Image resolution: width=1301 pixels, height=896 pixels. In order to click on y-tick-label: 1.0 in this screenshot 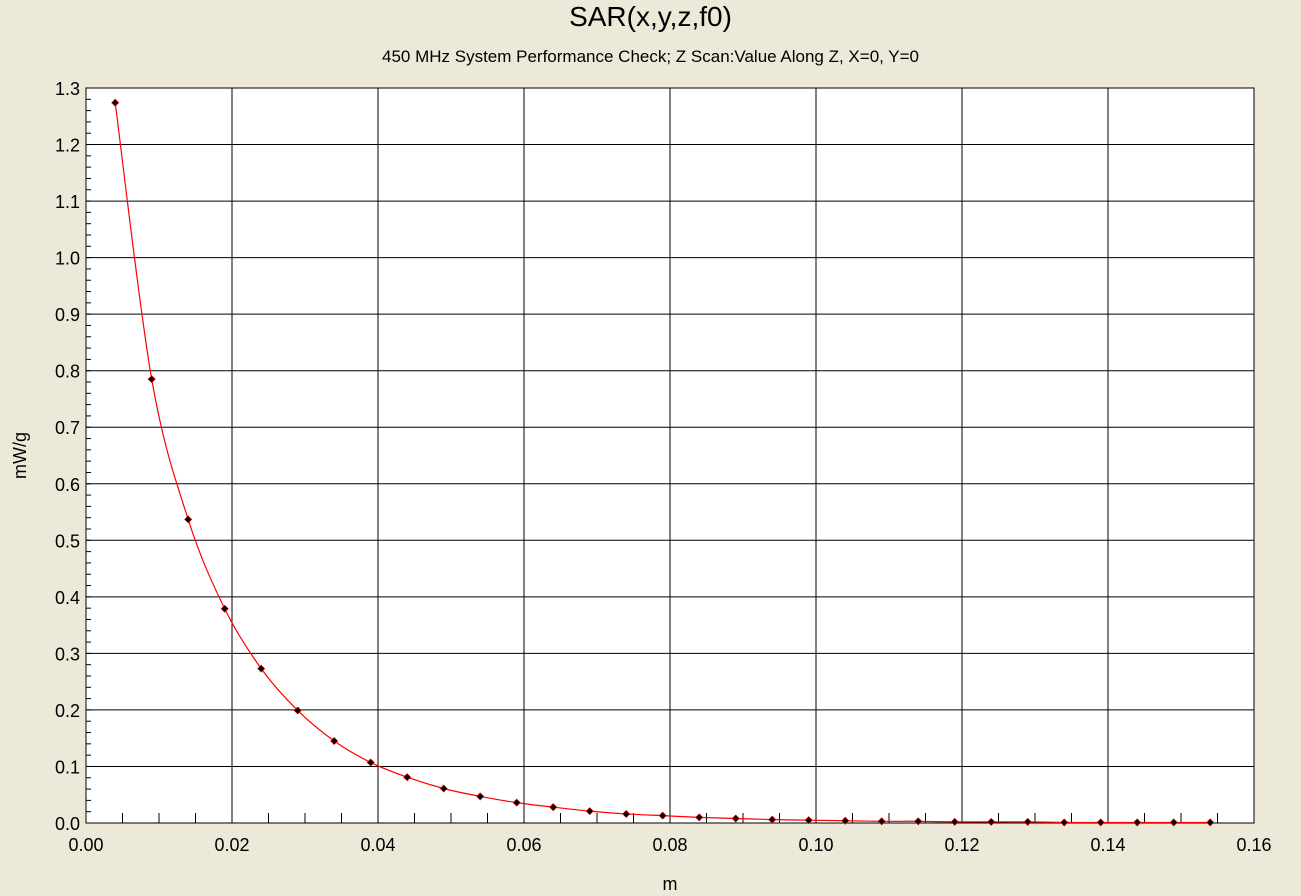, I will do `click(67, 259)`.